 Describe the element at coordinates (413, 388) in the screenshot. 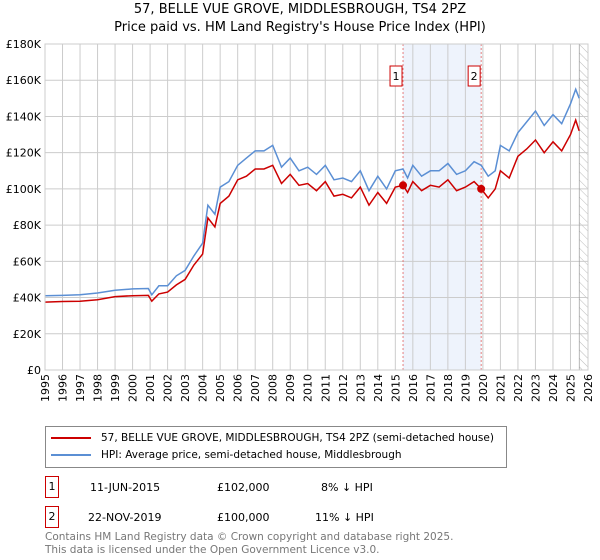

I see `x-tick-label: 2016` at that location.